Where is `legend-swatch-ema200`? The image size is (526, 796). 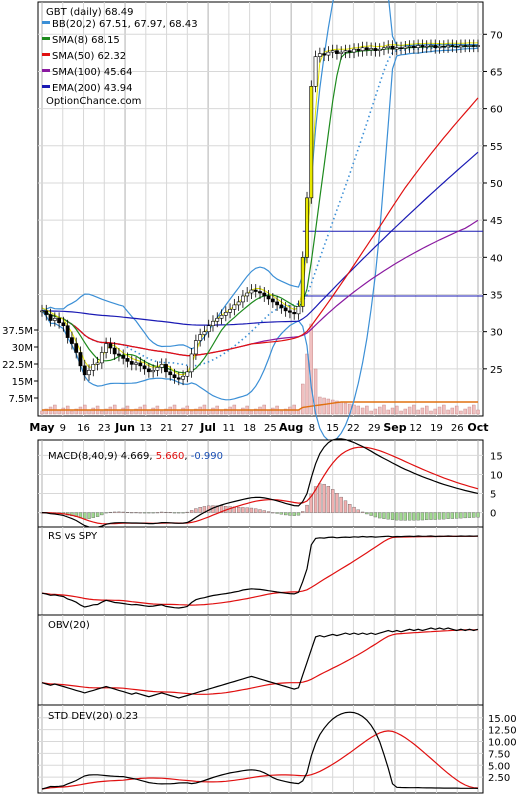 legend-swatch-ema200 is located at coordinates (46, 86).